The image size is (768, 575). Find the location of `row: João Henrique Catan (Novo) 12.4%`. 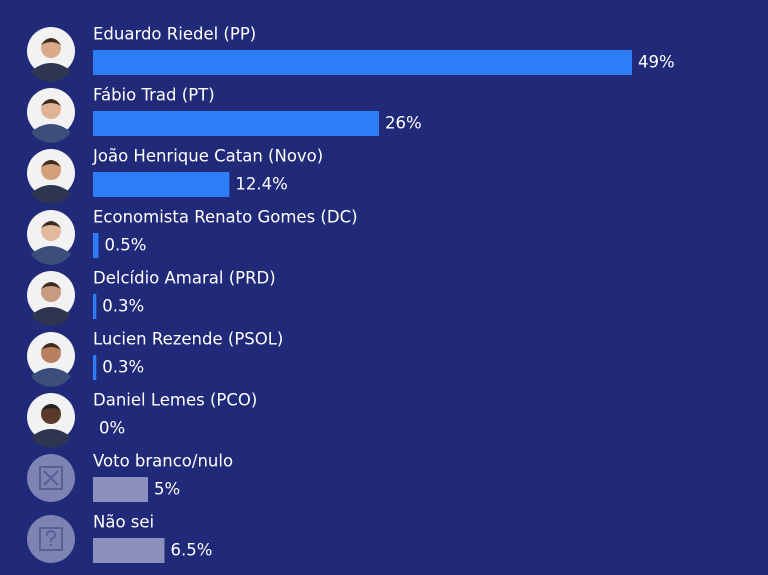

row: João Henrique Catan (Novo) 12.4% is located at coordinates (175, 175).